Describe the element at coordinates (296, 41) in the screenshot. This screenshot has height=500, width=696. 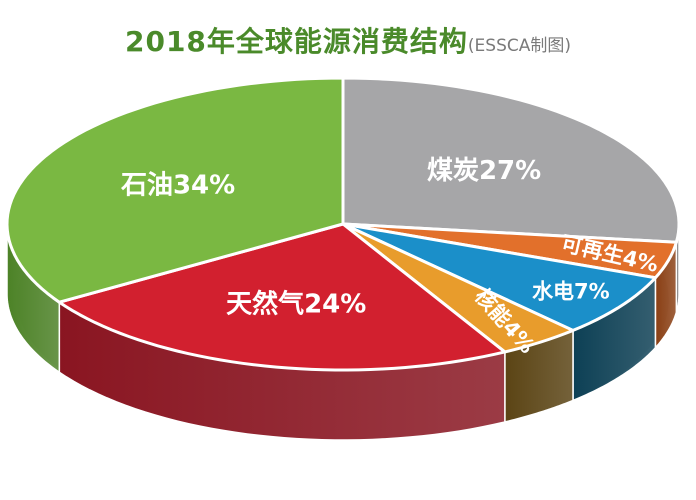
I see `chart-title-main: 2018年全球能源消费结构` at that location.